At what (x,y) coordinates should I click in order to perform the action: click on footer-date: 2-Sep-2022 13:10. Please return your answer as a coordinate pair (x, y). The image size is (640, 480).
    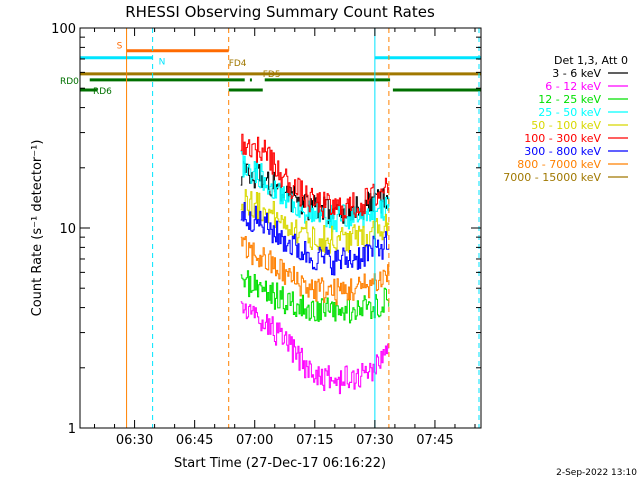
    Looking at the image, I should click on (596, 473).